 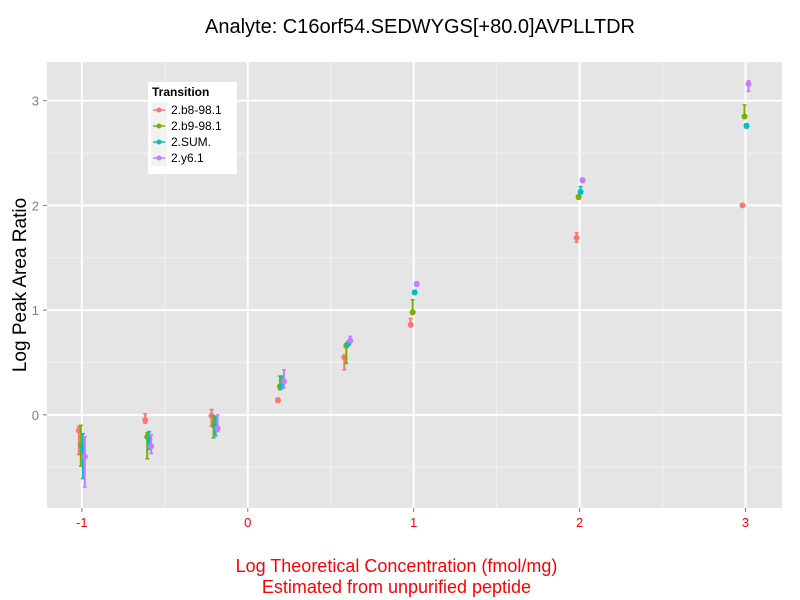 I want to click on y-tick-label: 3, so click(x=35, y=101).